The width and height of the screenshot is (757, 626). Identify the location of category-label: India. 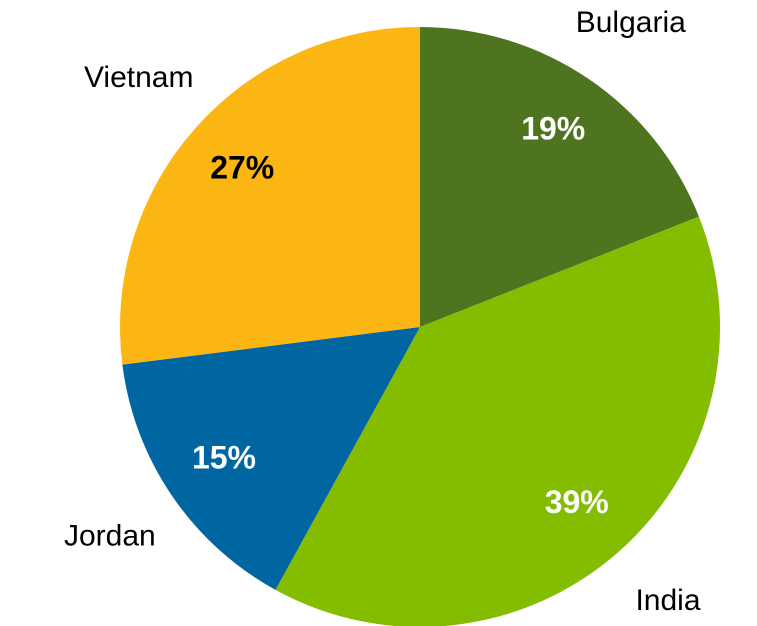
(667, 600).